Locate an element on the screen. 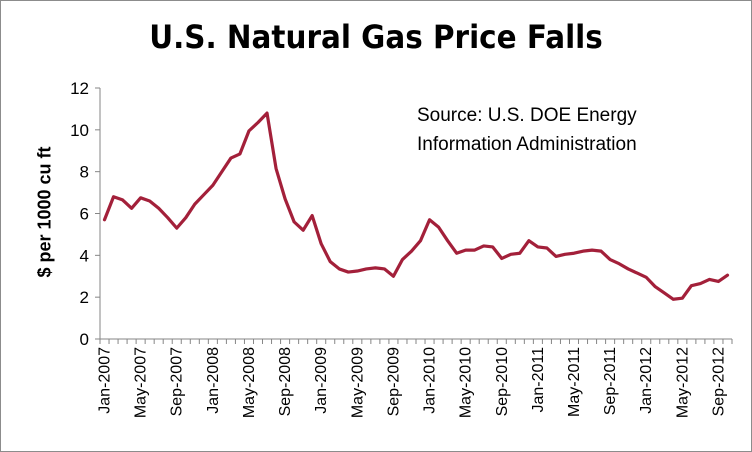  y-ticks: 0 2 4 6 8 10 12 is located at coordinates (85, 214).